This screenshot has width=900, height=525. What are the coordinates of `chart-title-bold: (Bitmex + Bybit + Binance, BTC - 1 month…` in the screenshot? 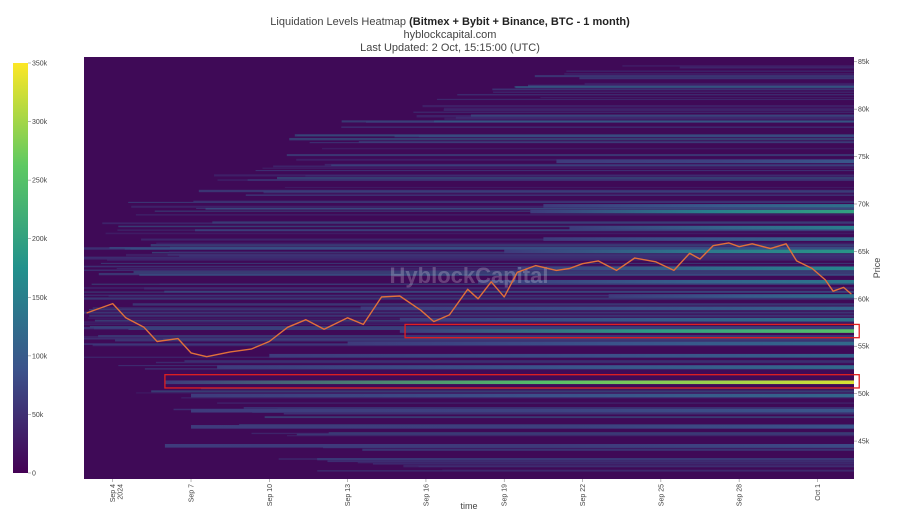 It's located at (519, 22).